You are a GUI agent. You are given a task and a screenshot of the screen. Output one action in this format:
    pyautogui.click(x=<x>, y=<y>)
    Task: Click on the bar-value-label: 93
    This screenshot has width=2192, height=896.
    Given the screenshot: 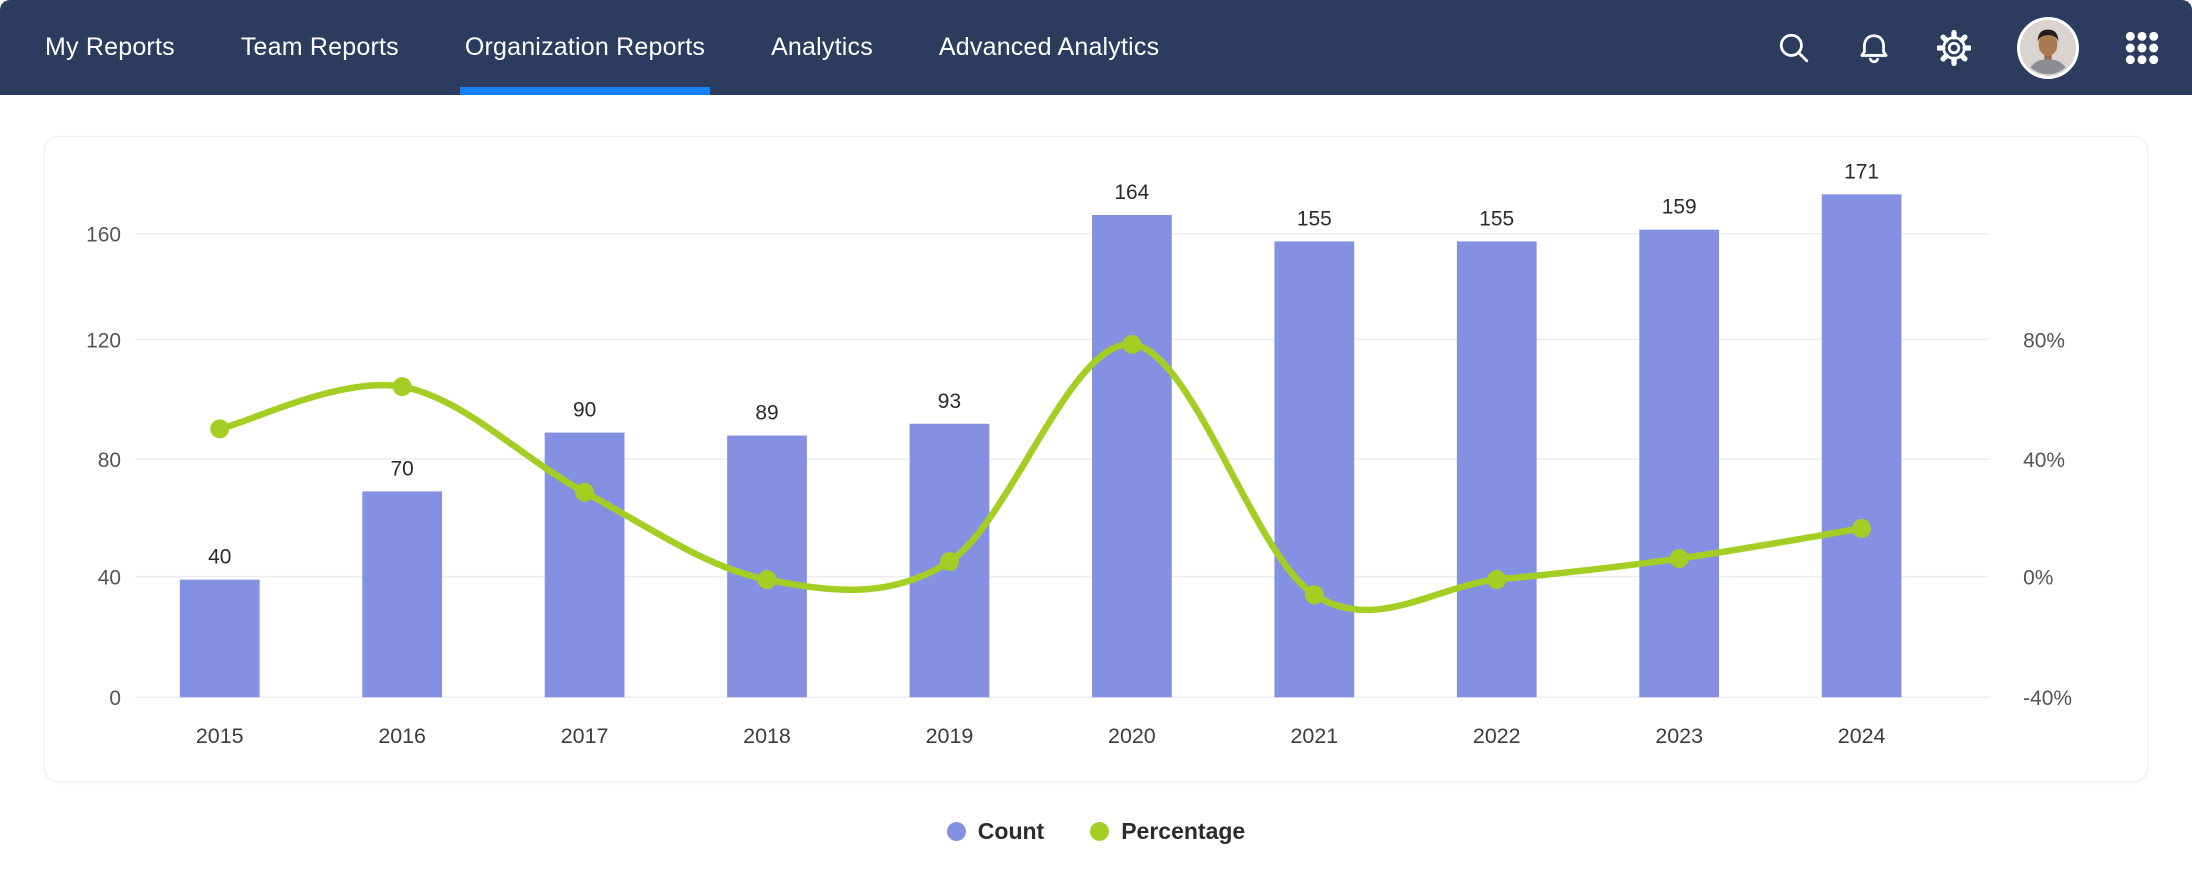 What is the action you would take?
    pyautogui.click(x=949, y=401)
    